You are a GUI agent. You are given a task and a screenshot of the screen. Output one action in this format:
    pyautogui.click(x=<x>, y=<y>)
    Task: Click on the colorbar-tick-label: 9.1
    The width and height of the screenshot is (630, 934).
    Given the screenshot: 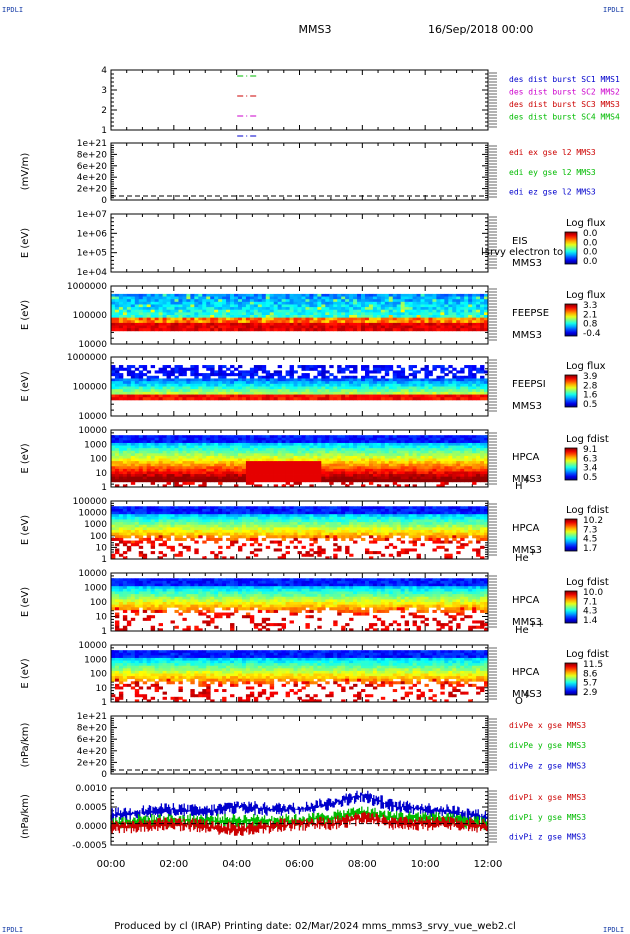 What is the action you would take?
    pyautogui.click(x=590, y=450)
    